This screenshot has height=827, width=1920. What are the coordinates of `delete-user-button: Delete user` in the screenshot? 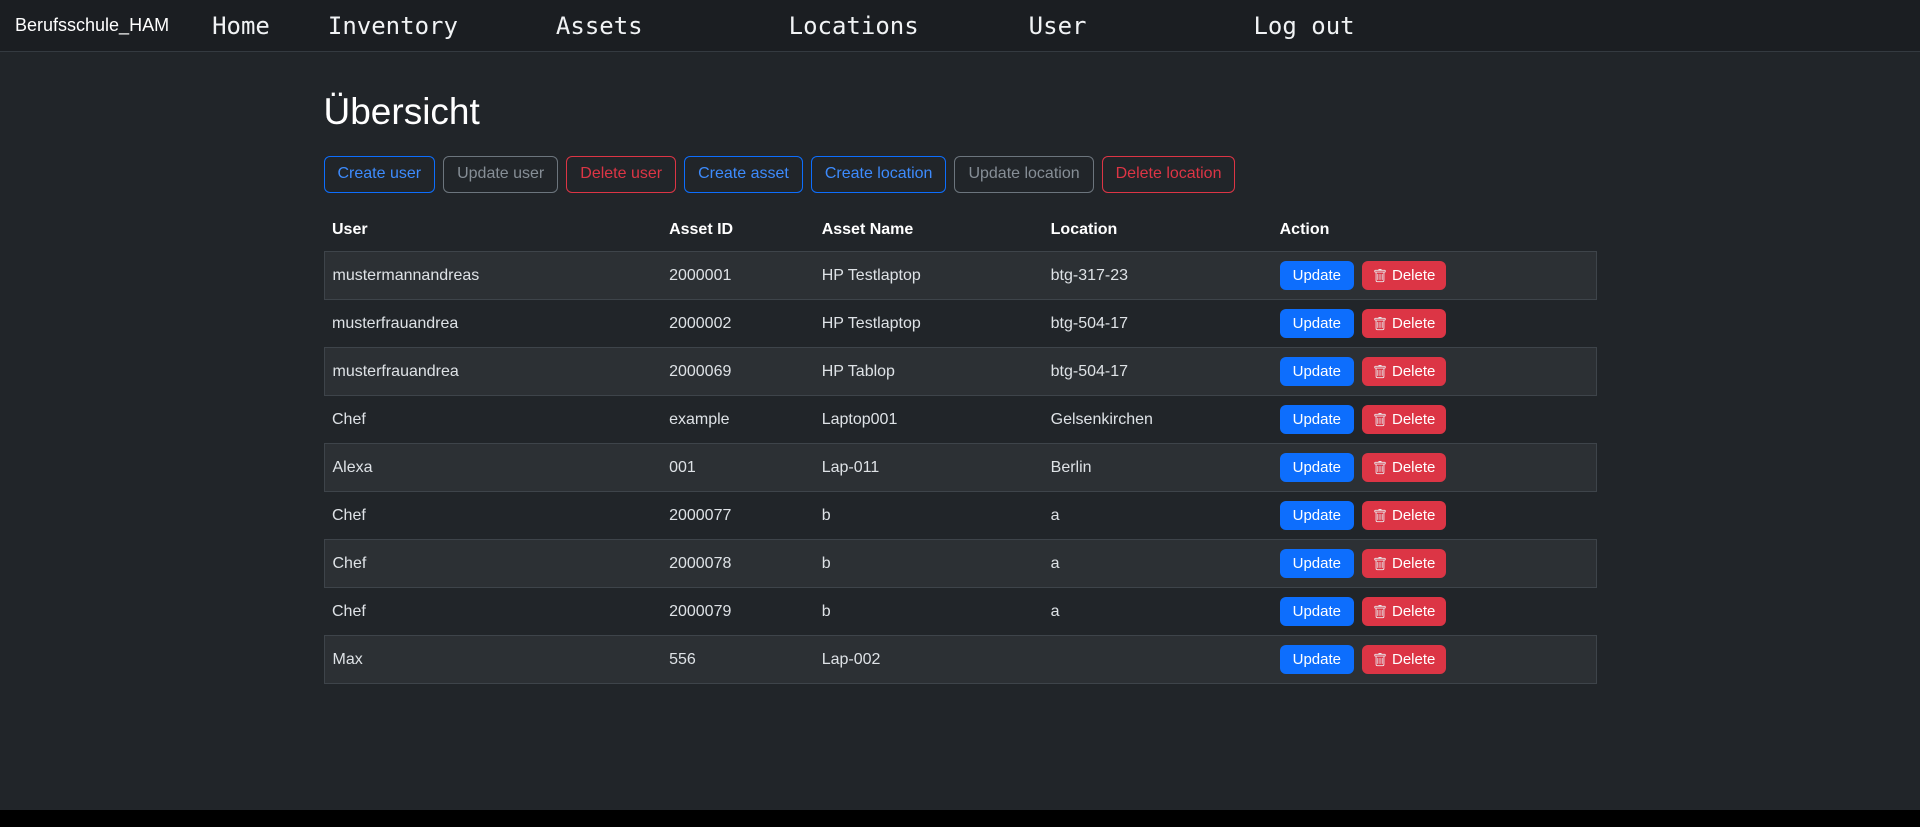 It's located at (621, 175).